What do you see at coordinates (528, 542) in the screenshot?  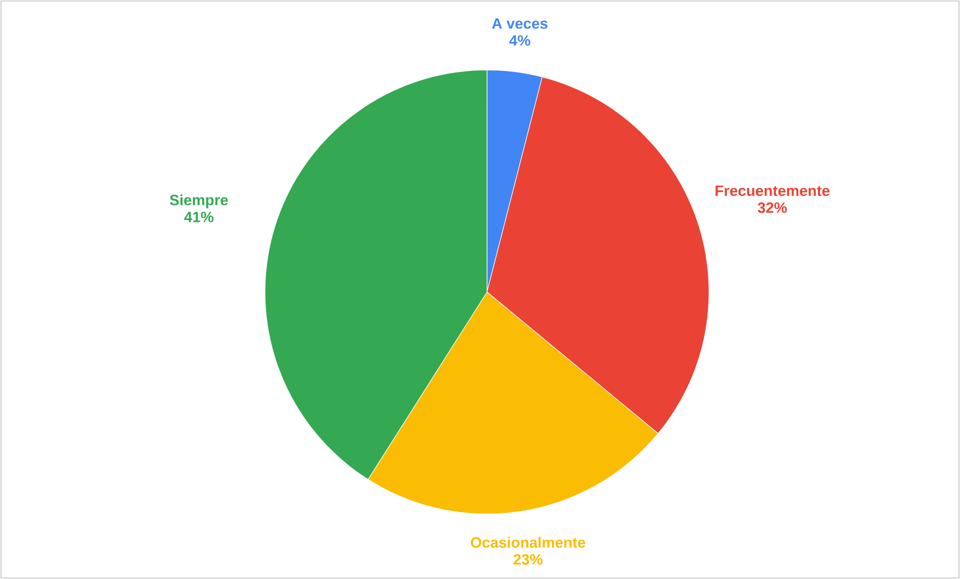 I see `slice-label: Ocasionalmente` at bounding box center [528, 542].